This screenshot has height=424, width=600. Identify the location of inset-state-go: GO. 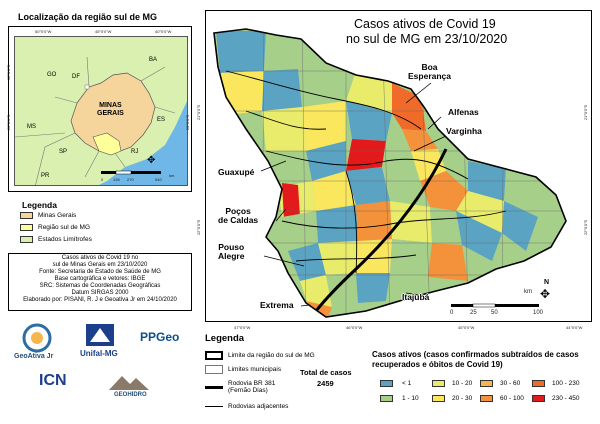
(52, 75).